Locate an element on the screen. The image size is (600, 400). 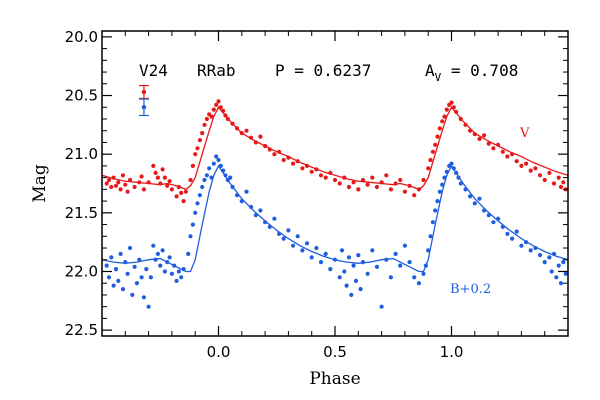
y-tick-label: 22.5 is located at coordinates (81, 330).